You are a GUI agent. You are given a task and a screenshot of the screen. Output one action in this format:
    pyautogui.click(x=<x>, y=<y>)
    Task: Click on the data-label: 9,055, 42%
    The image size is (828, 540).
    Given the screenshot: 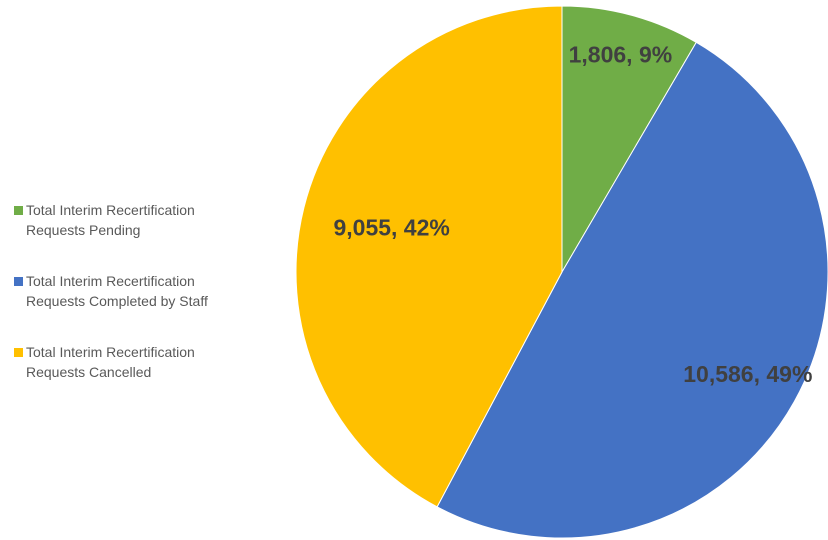 What is the action you would take?
    pyautogui.click(x=391, y=228)
    